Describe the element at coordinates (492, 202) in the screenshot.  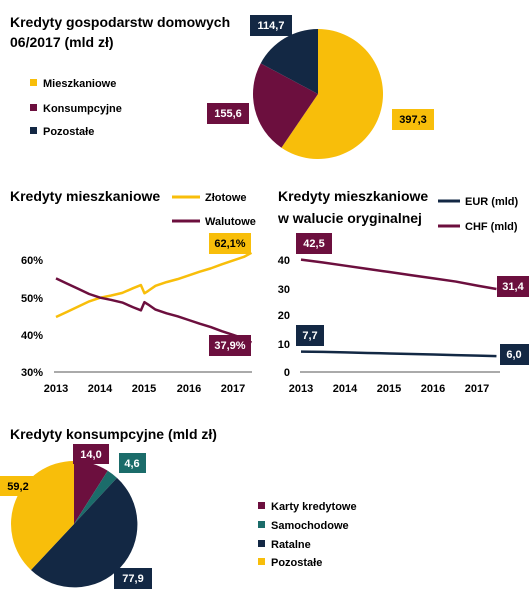
I see `legend-label-eur: EUR (mld)` at that location.